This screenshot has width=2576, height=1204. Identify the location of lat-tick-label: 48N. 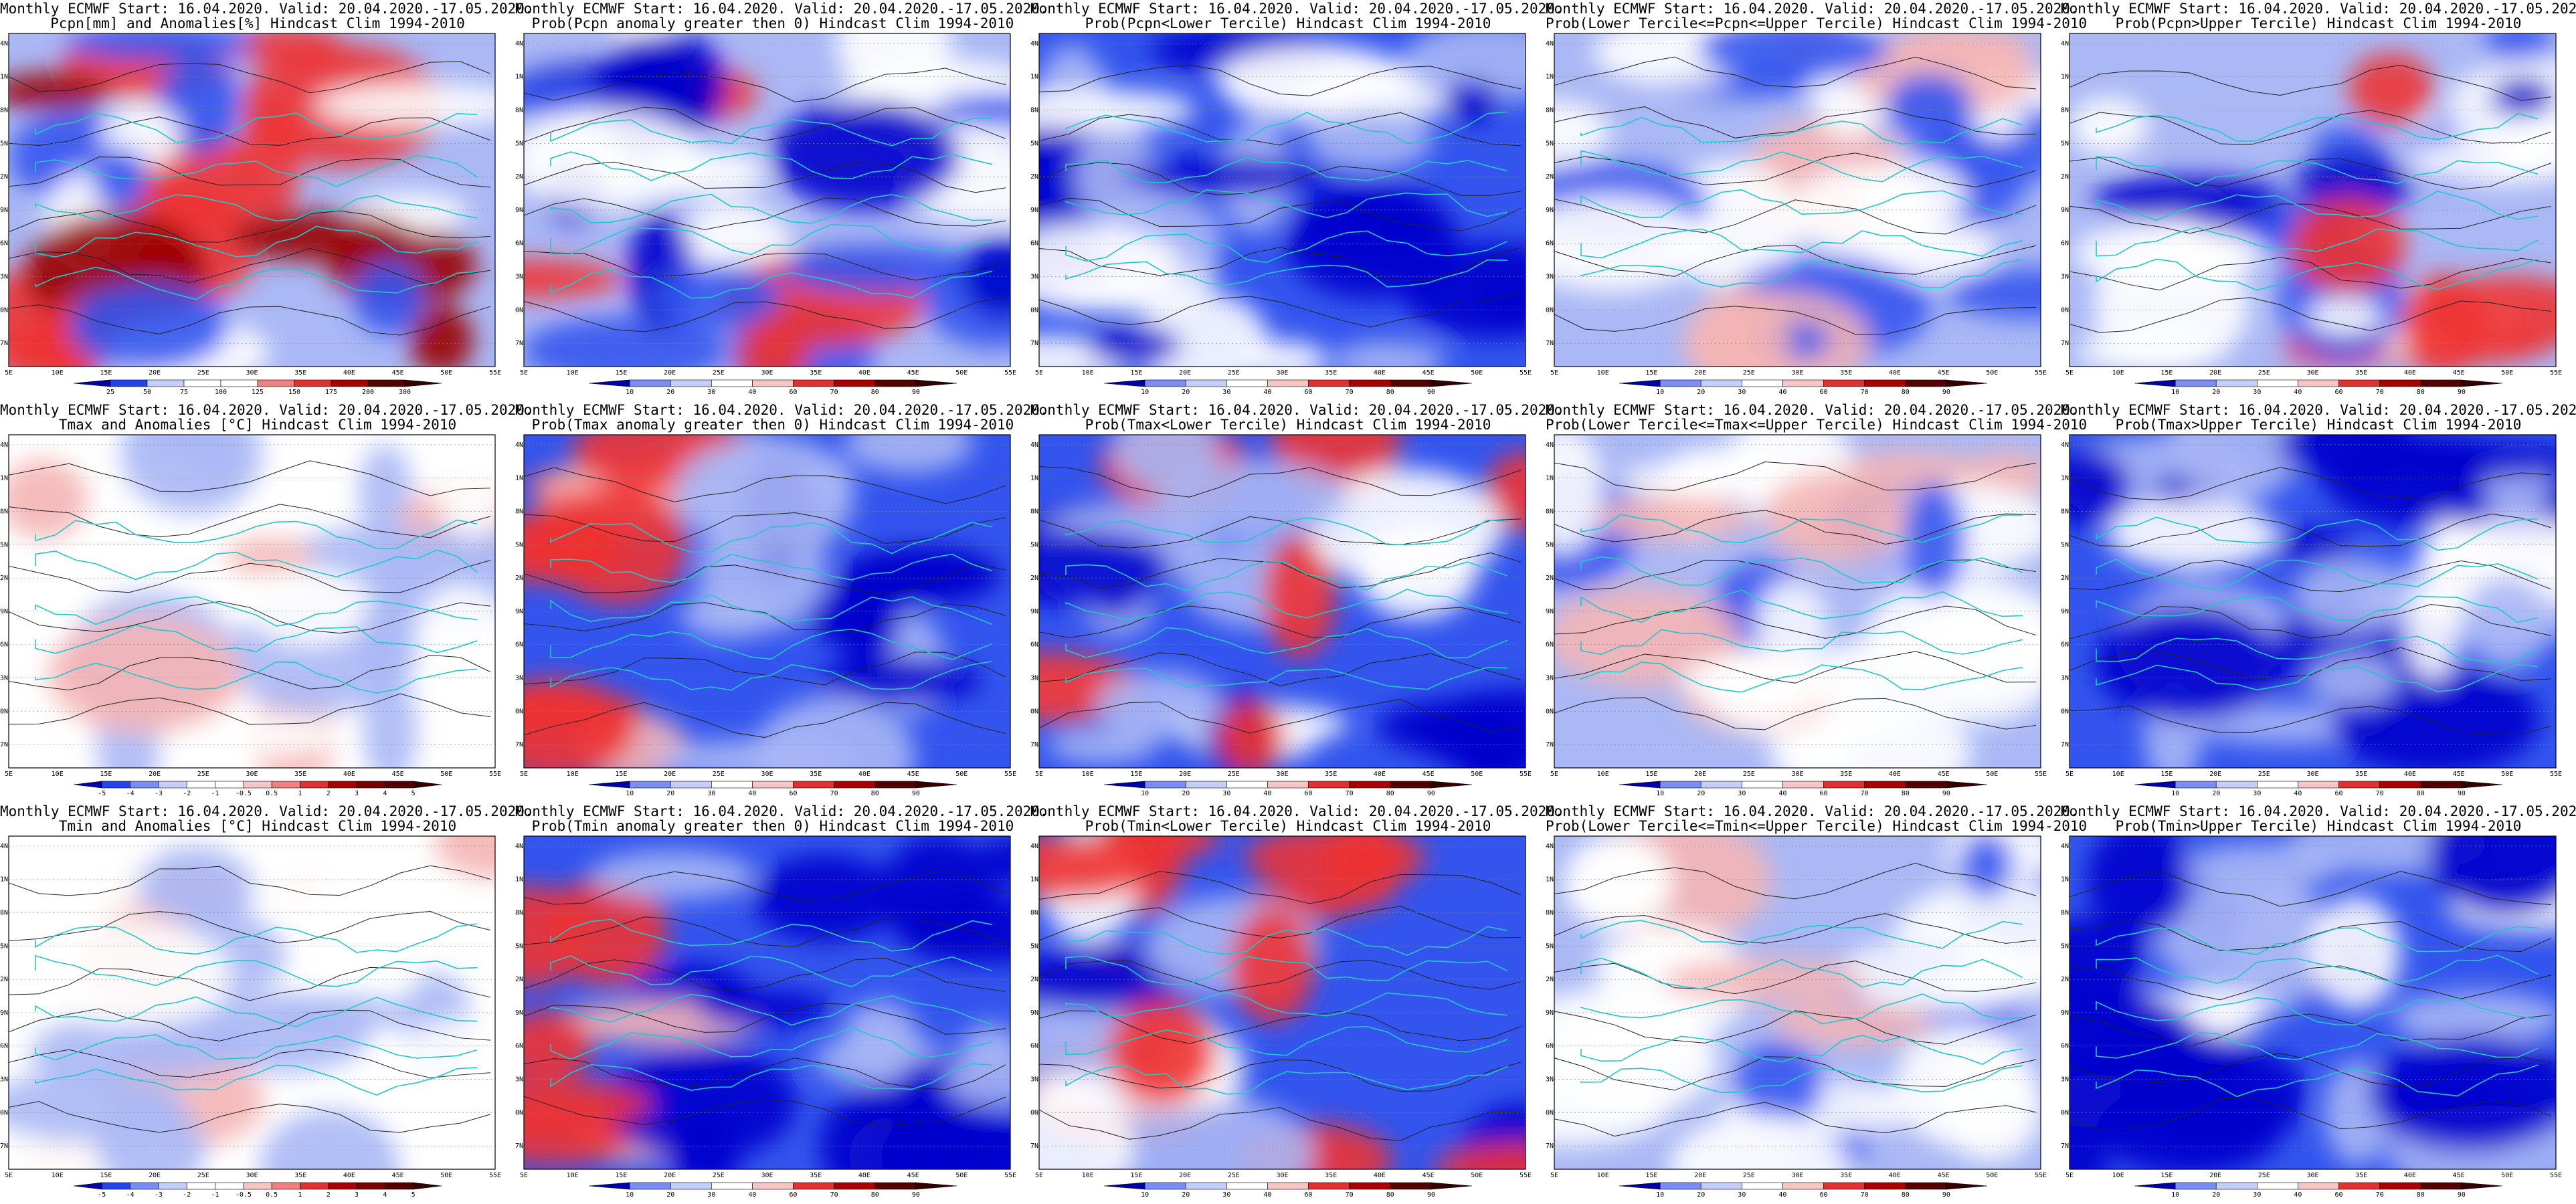
(519, 512).